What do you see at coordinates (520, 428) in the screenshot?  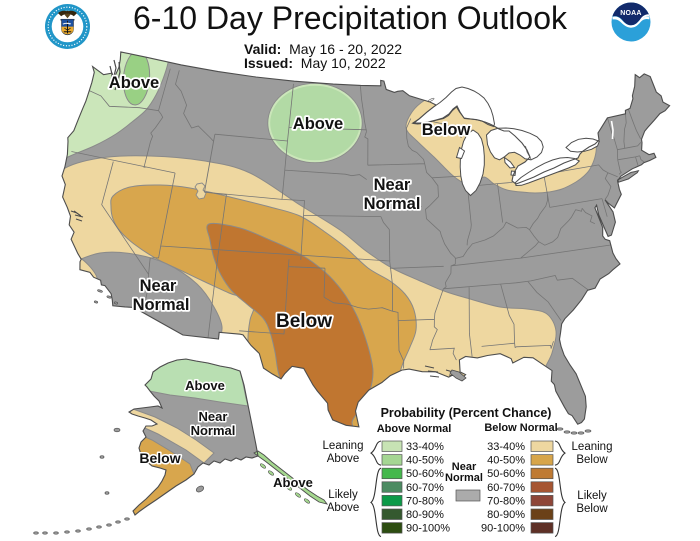 I see `svg-text: Below Normal` at bounding box center [520, 428].